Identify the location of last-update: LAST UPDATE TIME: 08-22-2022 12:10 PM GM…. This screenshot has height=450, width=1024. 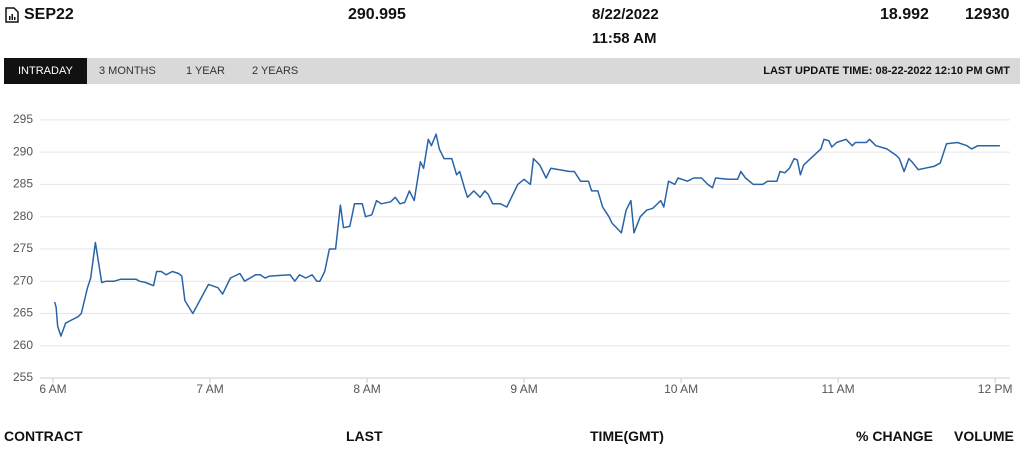
(886, 71).